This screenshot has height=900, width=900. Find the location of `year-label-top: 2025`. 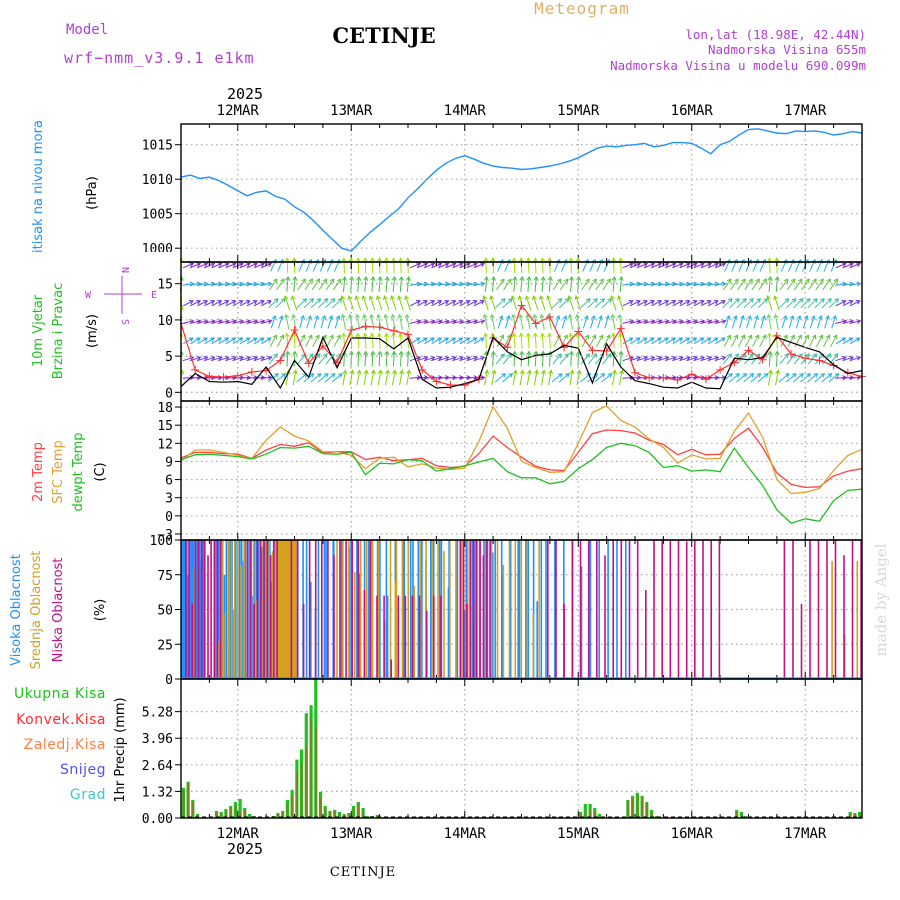

year-label-top: 2025 is located at coordinates (245, 94).